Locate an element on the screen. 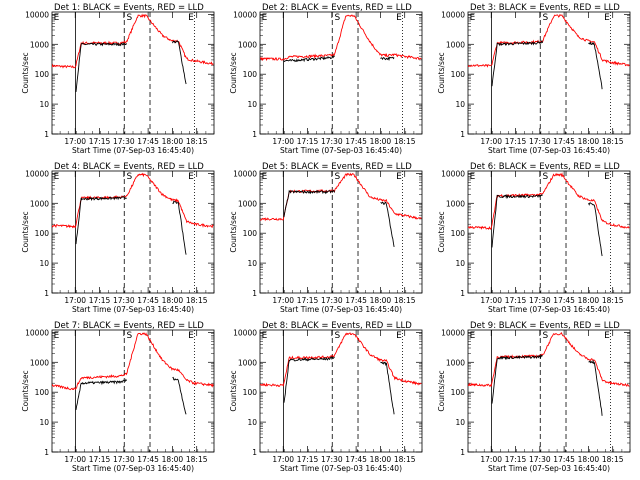 The image size is (640, 480). panel-title: Det 8: BLACK = Events, RED = LLD is located at coordinates (337, 326).